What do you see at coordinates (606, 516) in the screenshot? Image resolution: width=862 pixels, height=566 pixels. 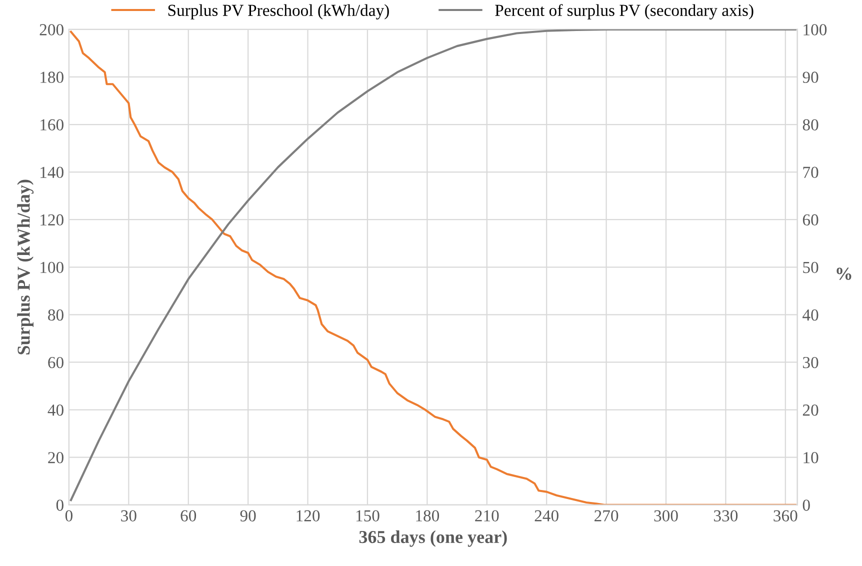 I see `x-tick-label: 270` at bounding box center [606, 516].